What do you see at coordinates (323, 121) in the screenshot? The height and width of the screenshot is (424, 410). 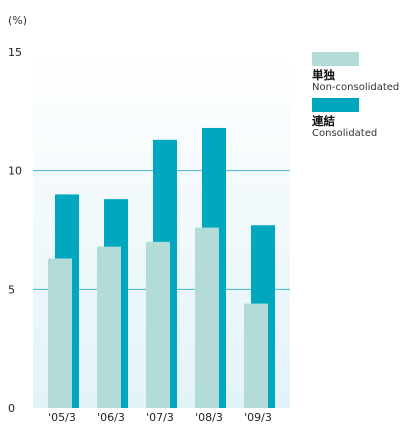 I see `legend-label-ja: 連結` at bounding box center [323, 121].